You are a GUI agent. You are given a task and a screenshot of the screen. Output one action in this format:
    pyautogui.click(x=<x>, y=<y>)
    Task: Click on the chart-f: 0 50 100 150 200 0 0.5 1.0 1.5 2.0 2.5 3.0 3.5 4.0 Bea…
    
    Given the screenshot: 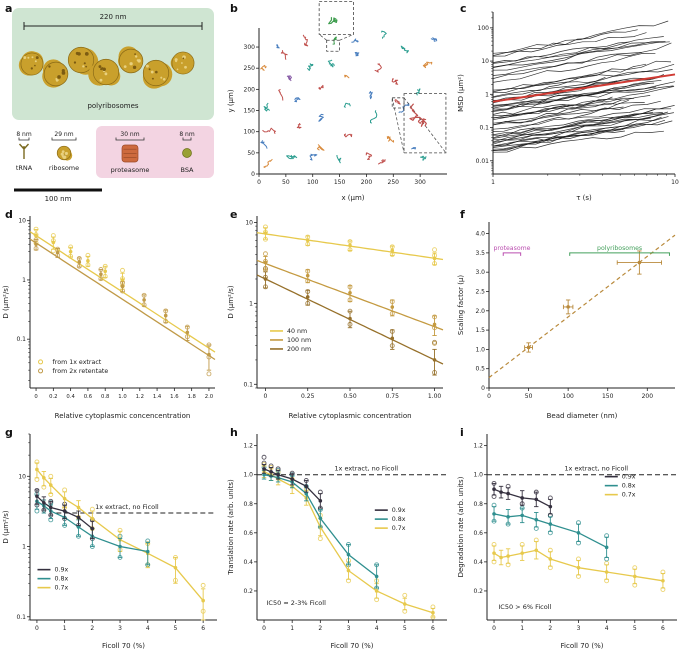 What is the action you would take?
    pyautogui.click(x=566, y=321)
    